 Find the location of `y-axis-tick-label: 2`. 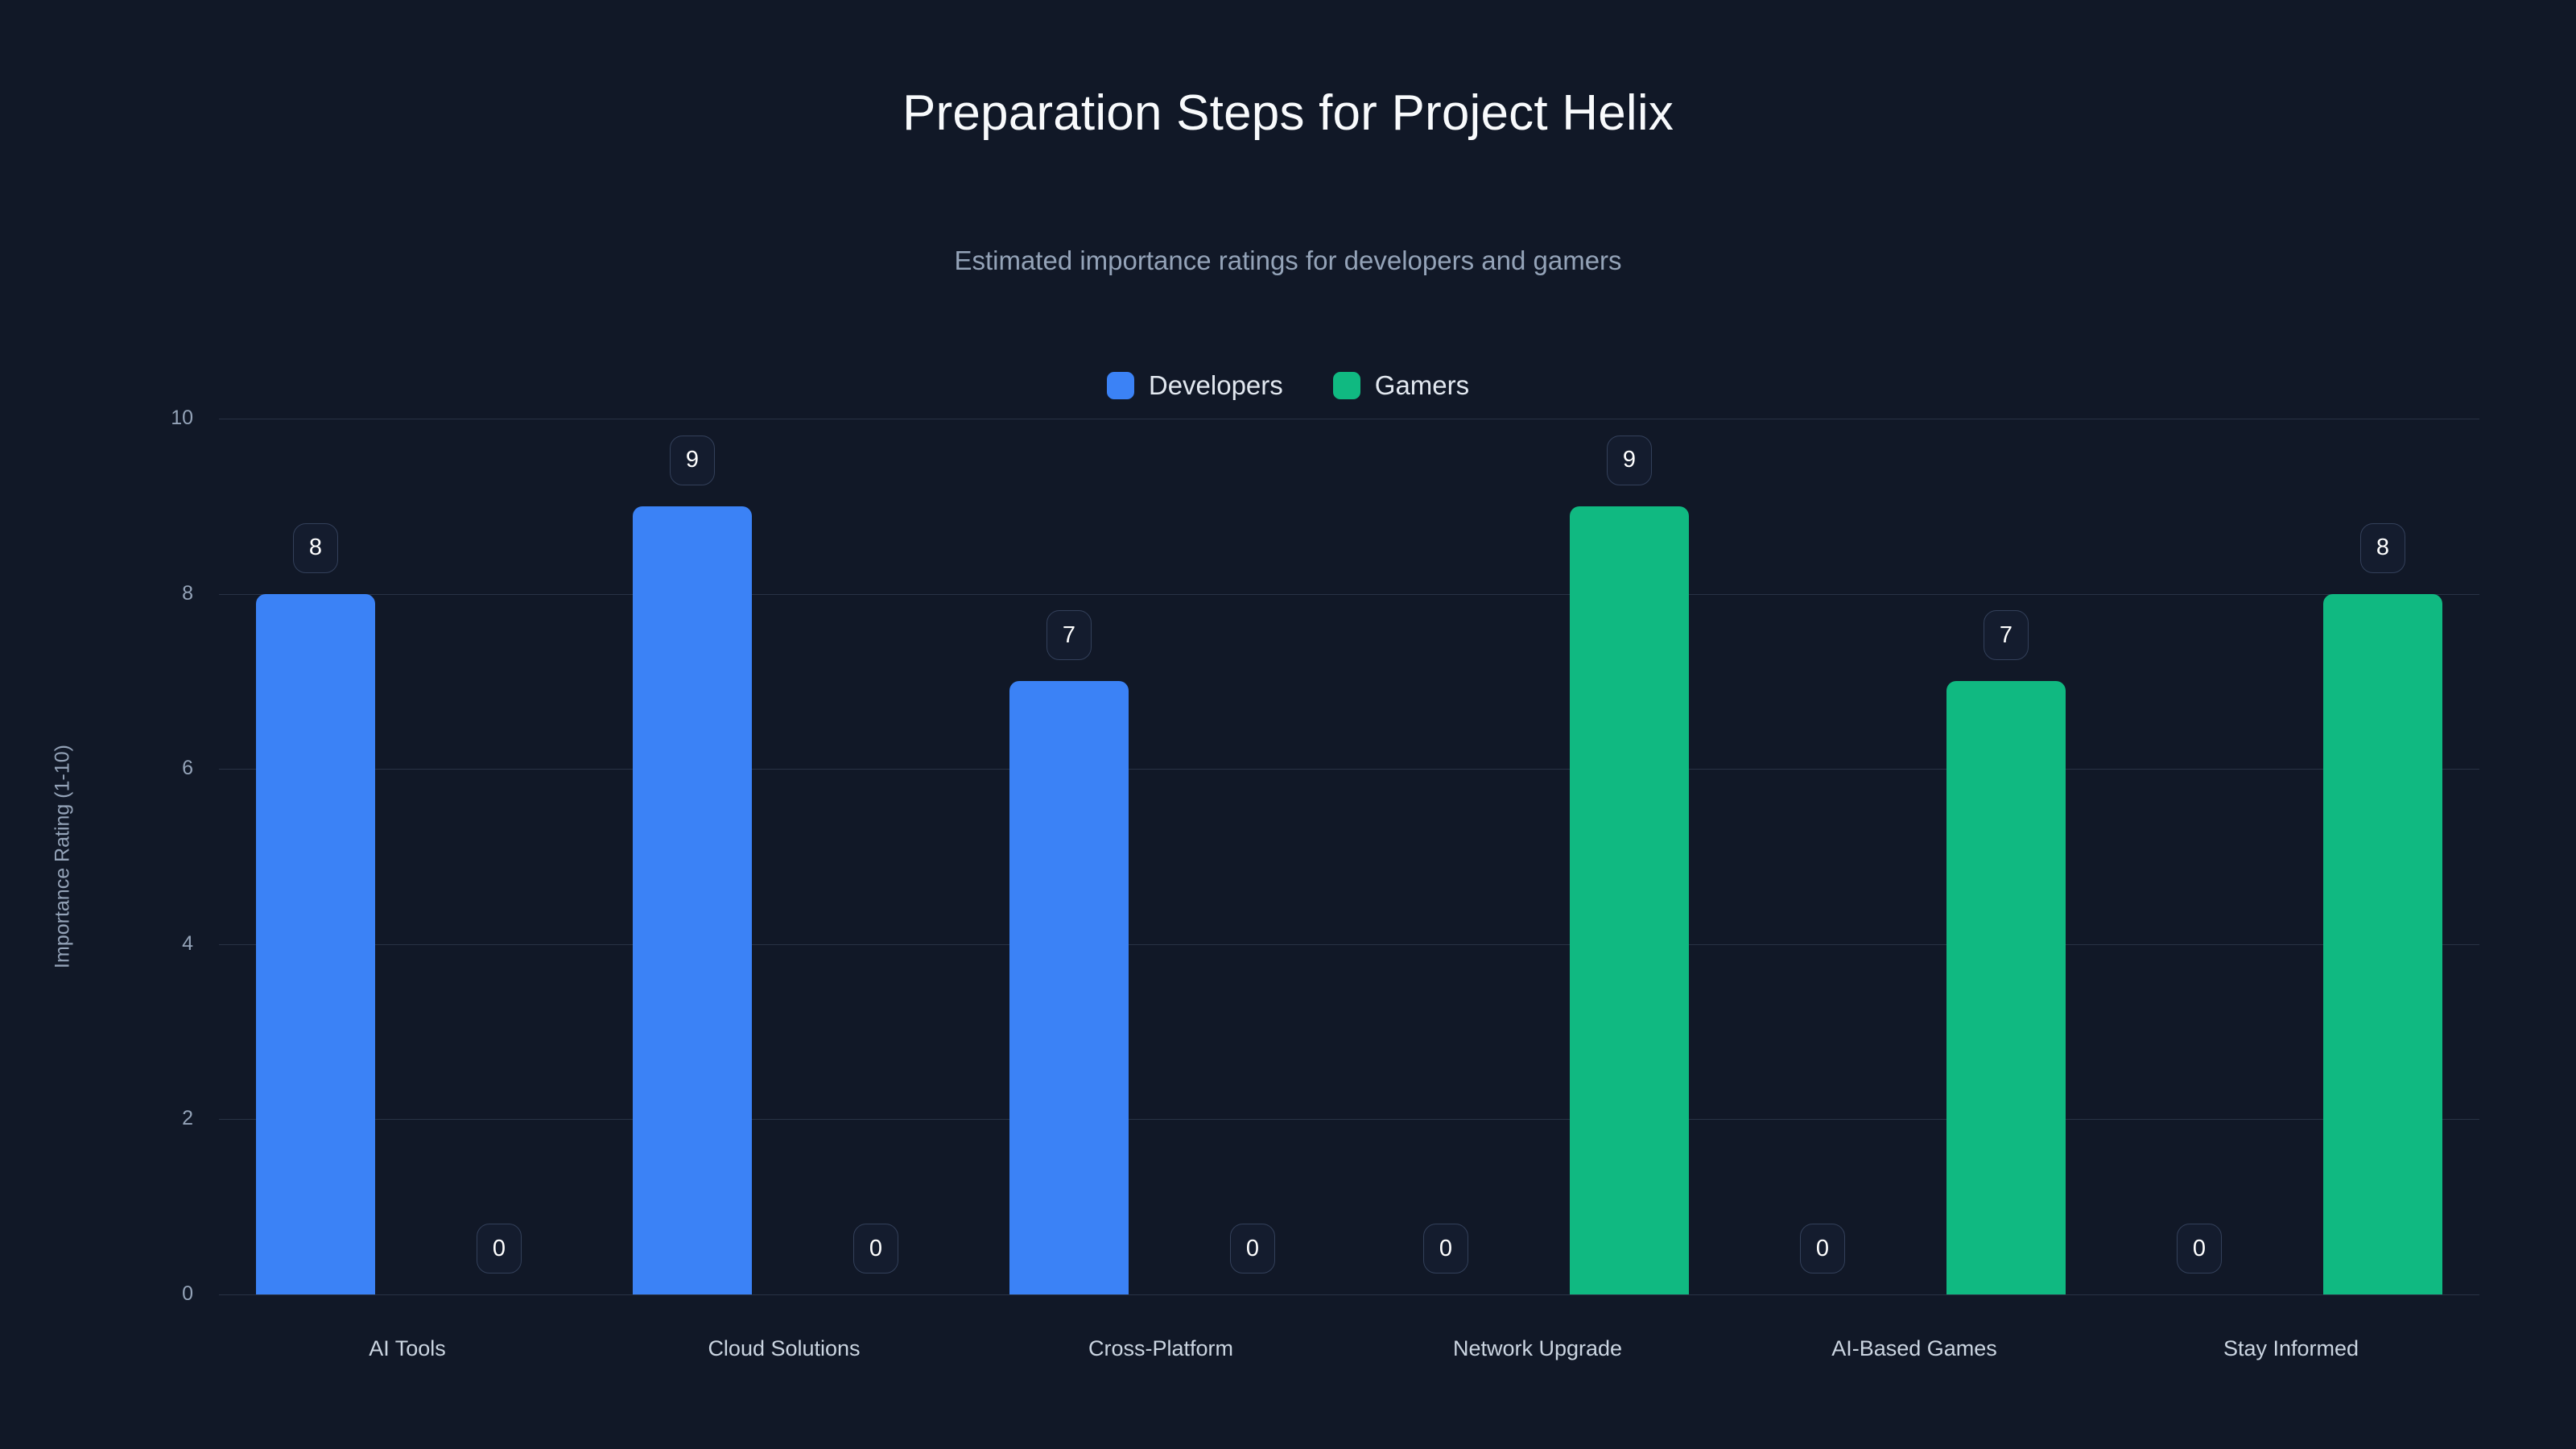

y-axis-tick-label: 2 is located at coordinates (187, 1118).